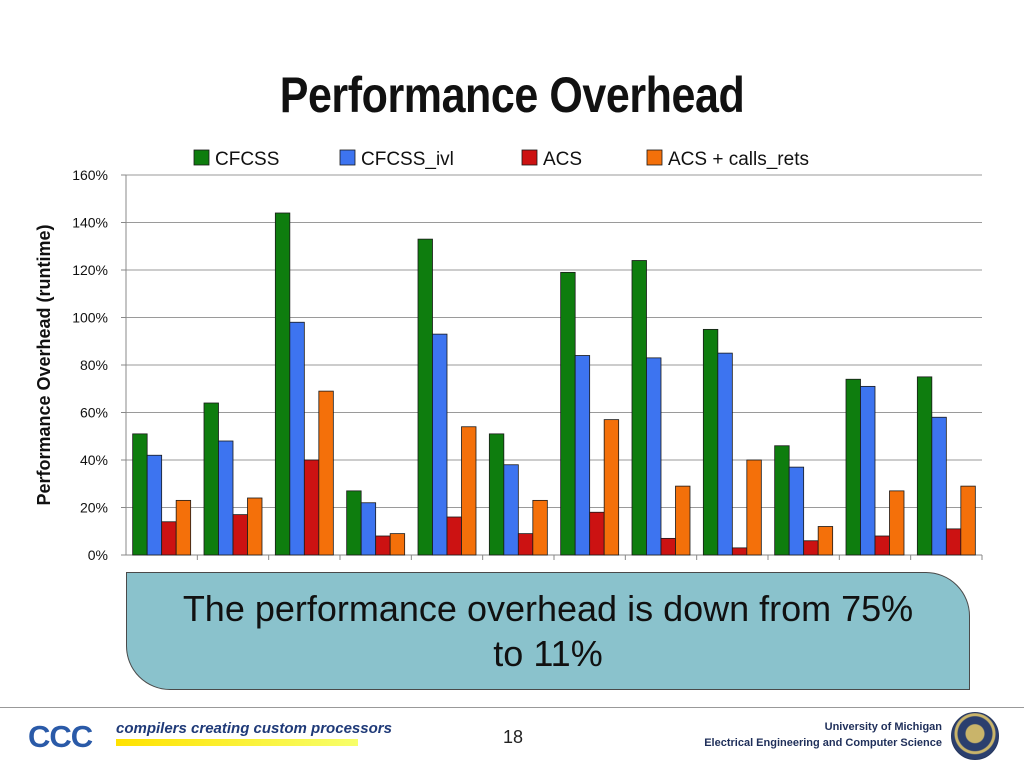  I want to click on page-number: 18, so click(513, 737).